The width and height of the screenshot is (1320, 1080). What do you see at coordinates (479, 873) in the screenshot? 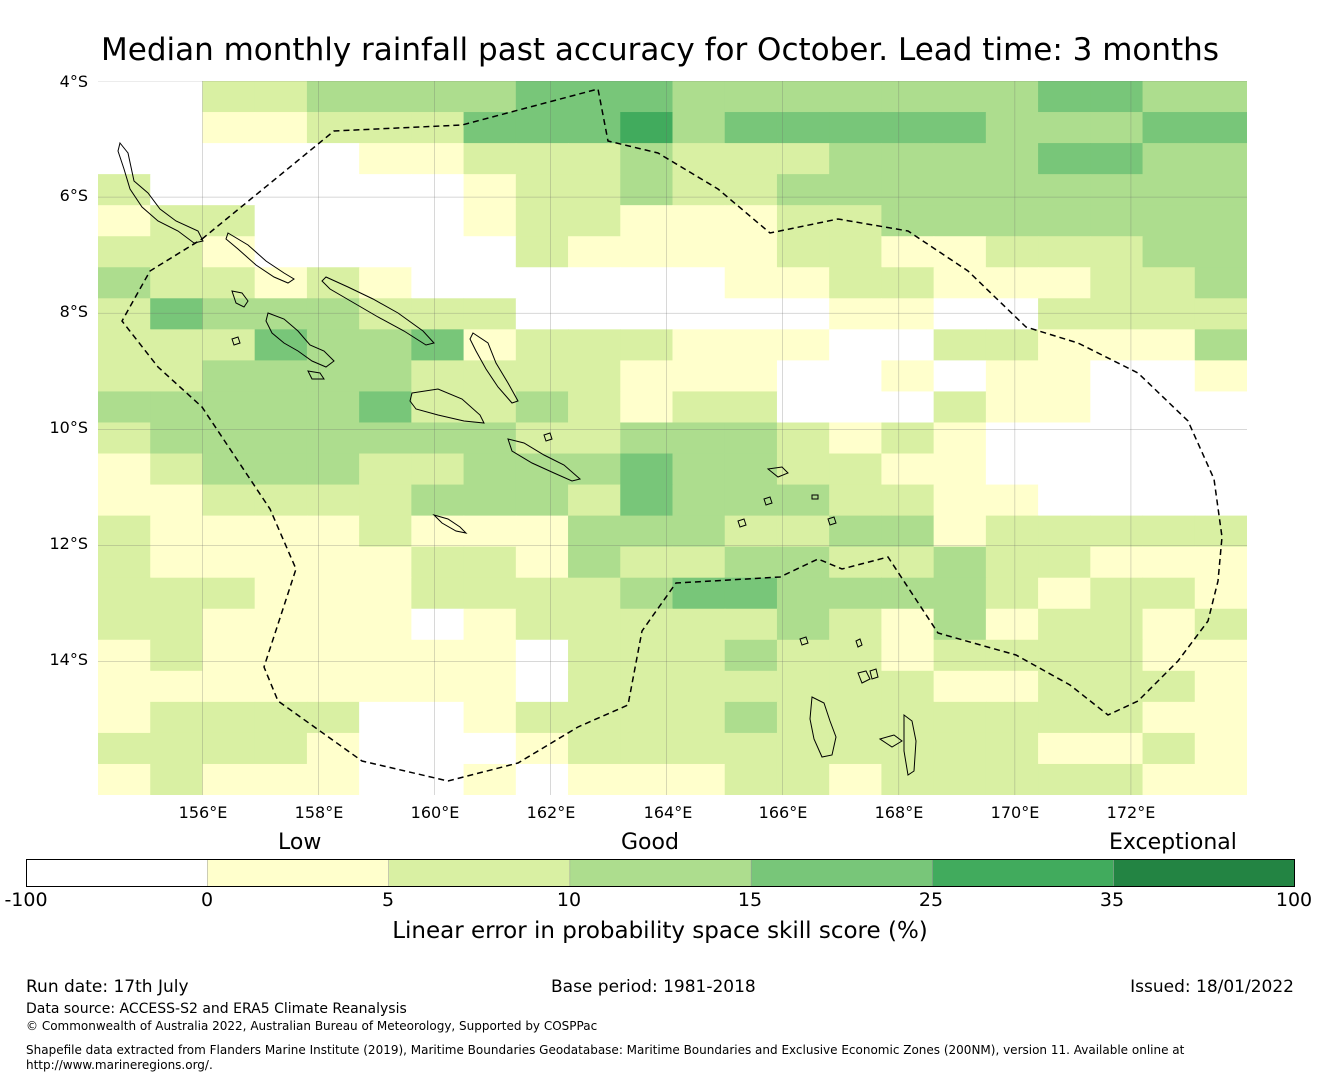
I see `colorbar-segment` at bounding box center [479, 873].